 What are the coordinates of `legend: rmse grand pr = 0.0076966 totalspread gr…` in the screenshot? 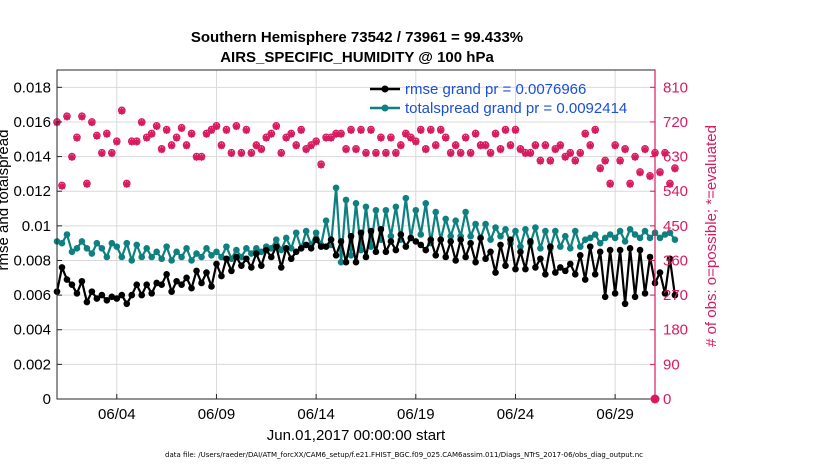 It's located at (498, 99).